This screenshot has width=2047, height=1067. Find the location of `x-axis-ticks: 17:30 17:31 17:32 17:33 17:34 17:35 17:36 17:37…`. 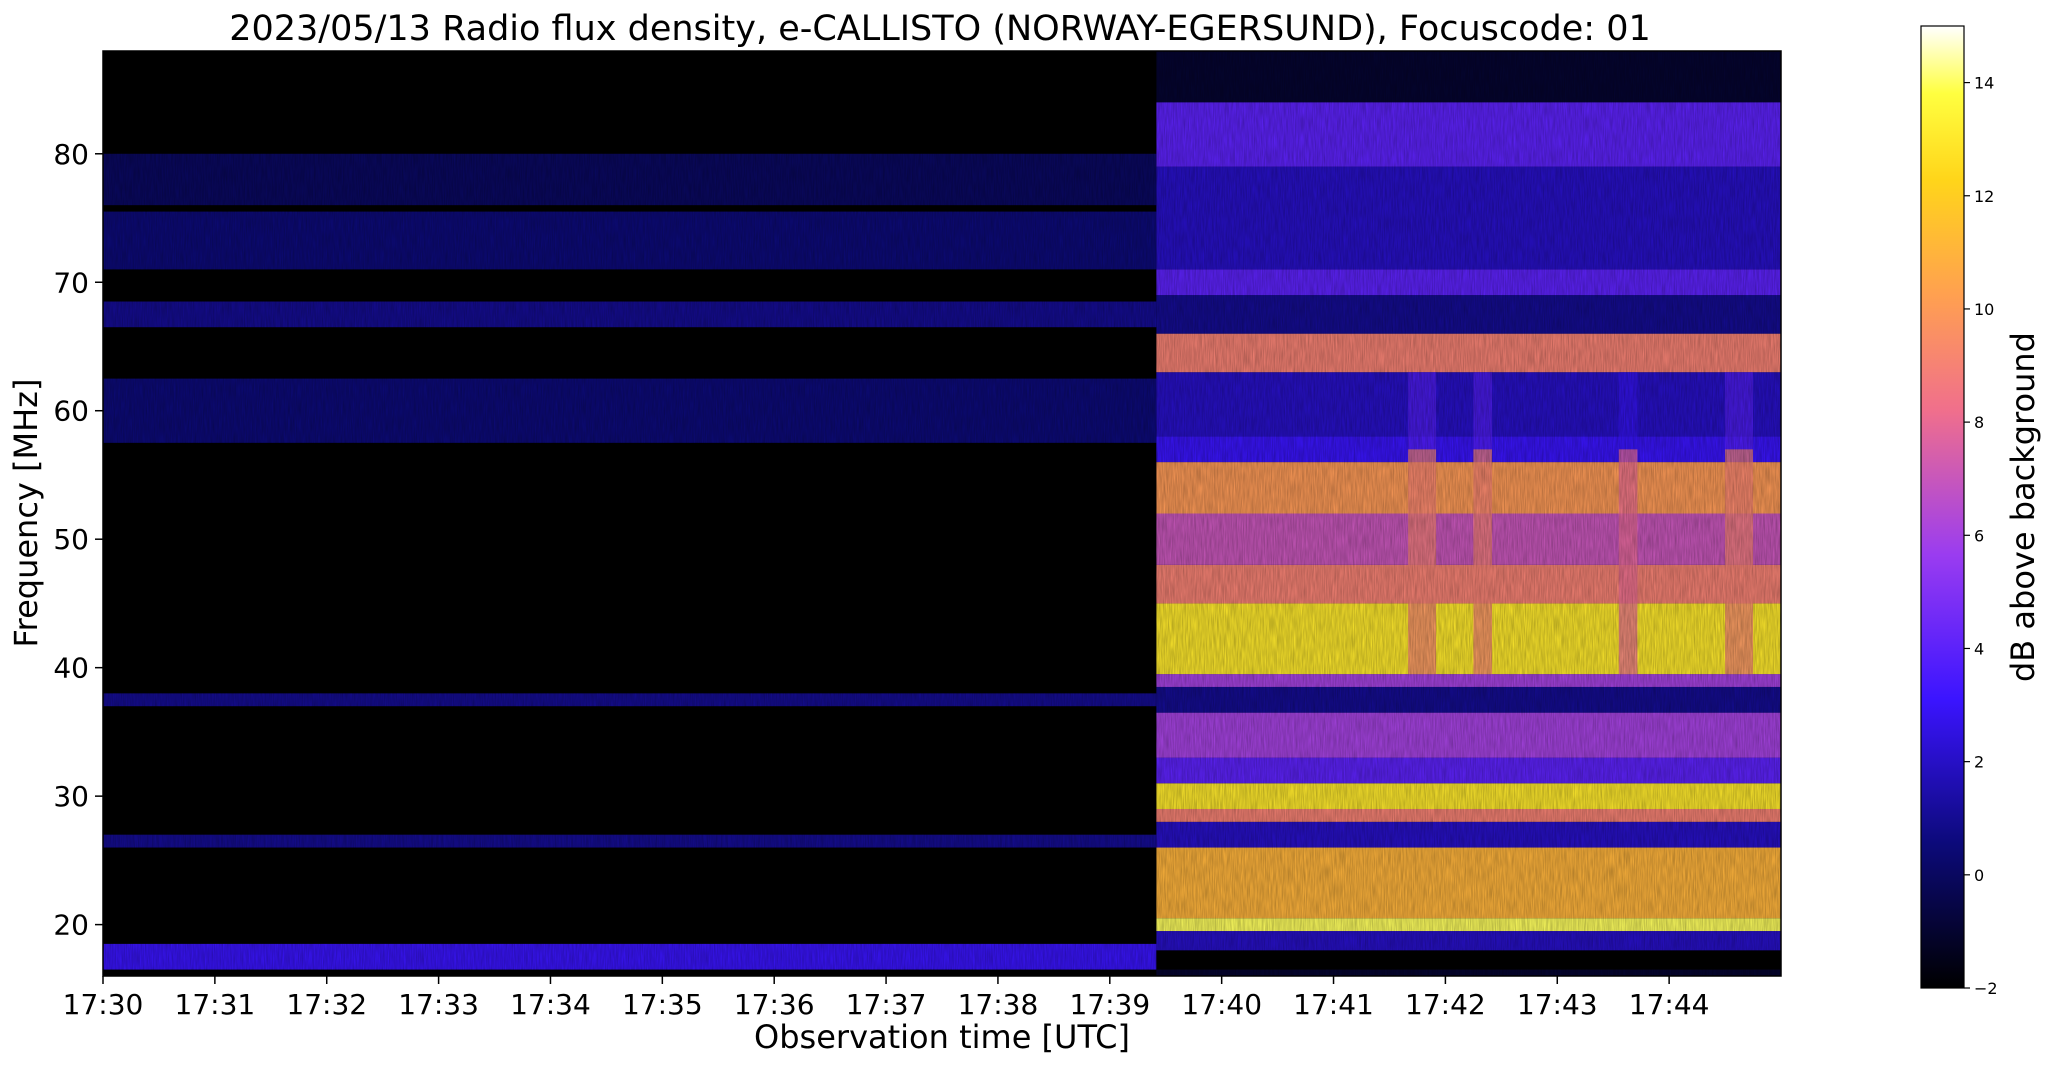

x-axis-ticks: 17:30 17:31 17:32 17:33 17:34 17:35 17:36 17:37… is located at coordinates (886, 998).